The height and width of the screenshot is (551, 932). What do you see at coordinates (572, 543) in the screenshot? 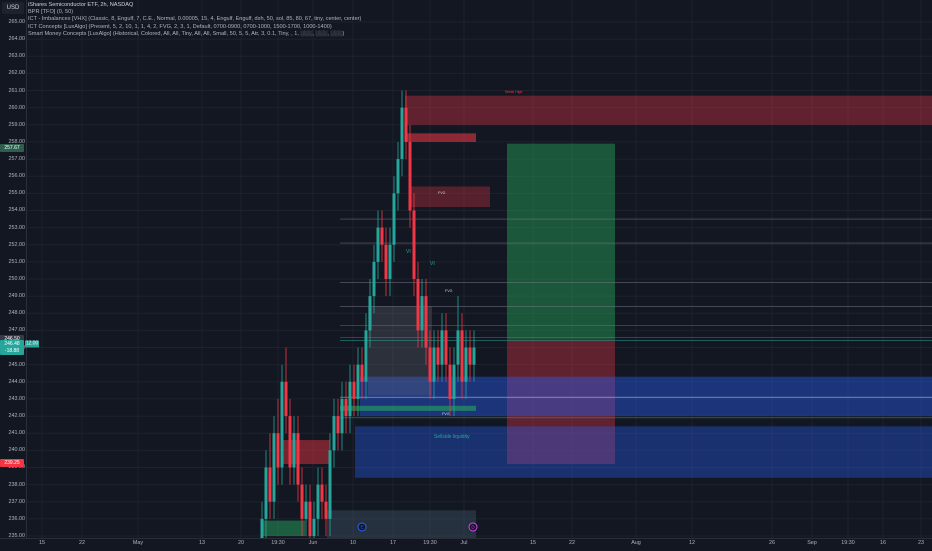
I see `time-tick-label: 22` at bounding box center [572, 543].